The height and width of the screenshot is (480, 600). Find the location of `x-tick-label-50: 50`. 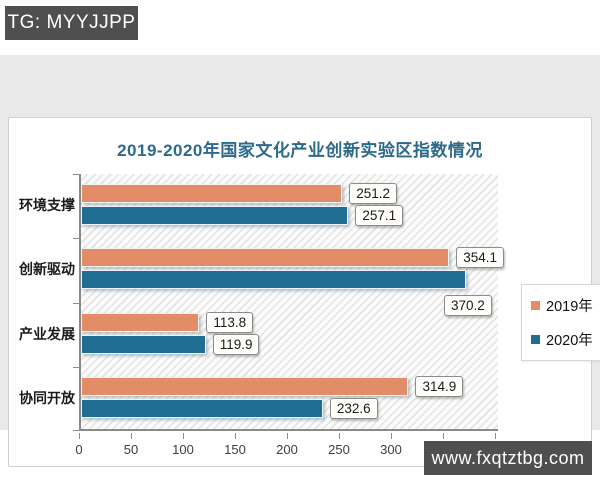

x-tick-label-50: 50 is located at coordinates (131, 449).